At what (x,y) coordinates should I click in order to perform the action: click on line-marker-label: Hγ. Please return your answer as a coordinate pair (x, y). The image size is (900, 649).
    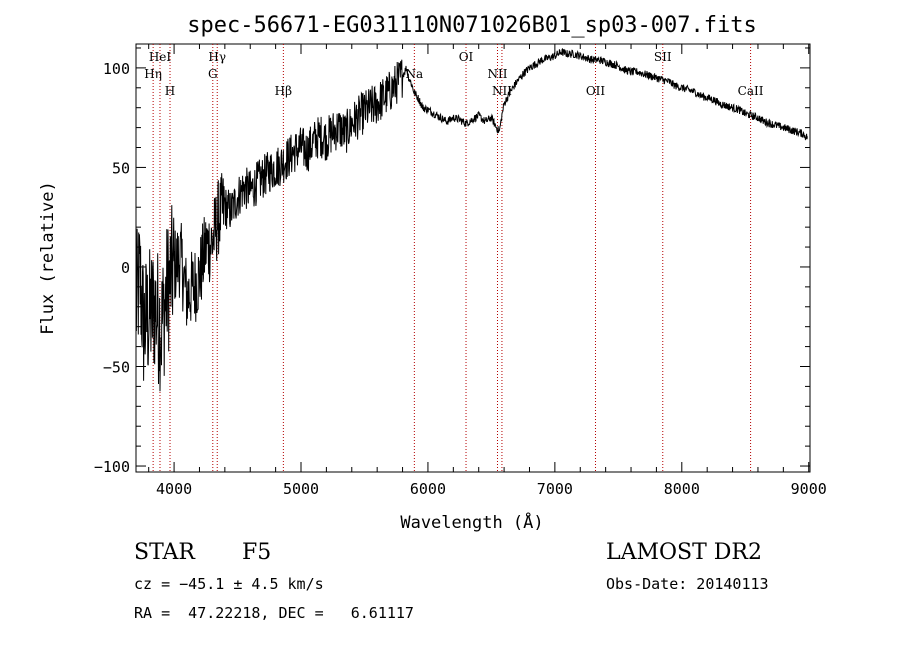
    Looking at the image, I should click on (217, 57).